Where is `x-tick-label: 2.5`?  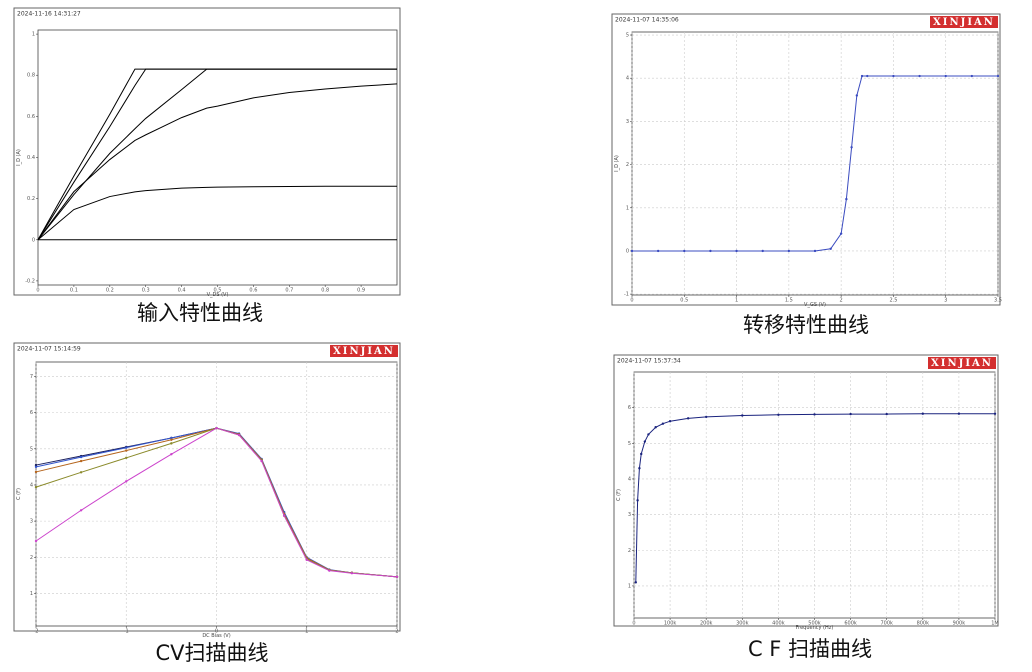 x-tick-label: 2.5 is located at coordinates (893, 301).